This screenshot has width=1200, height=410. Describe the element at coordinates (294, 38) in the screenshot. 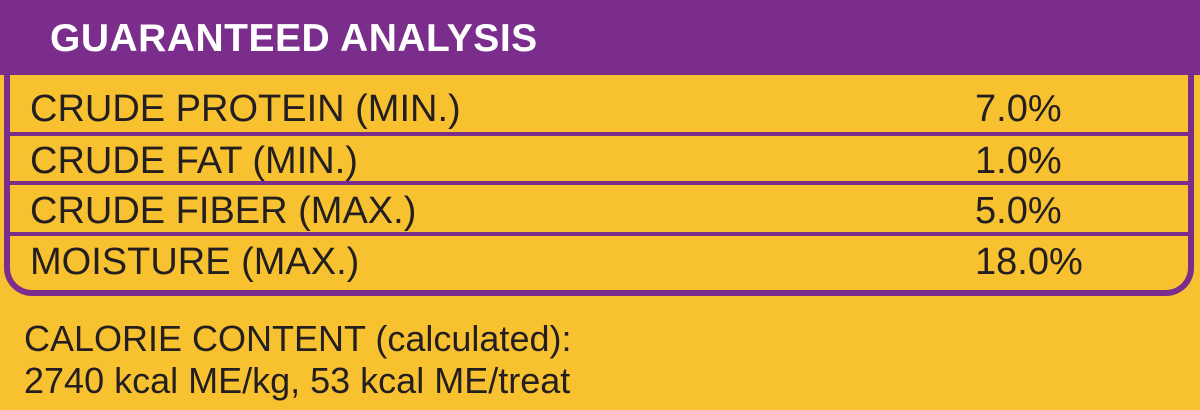

I see `page-title: GUARANTEED ANALYSIS` at that location.